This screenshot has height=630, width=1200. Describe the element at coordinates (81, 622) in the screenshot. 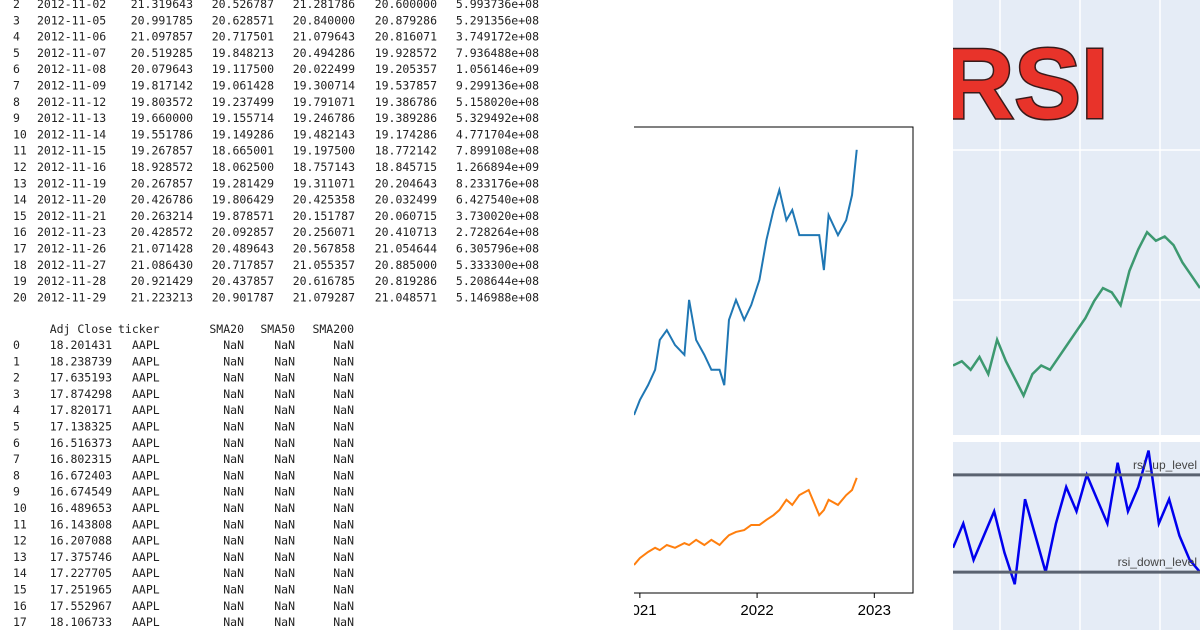

I see `table-cell: 18.106733` at that location.